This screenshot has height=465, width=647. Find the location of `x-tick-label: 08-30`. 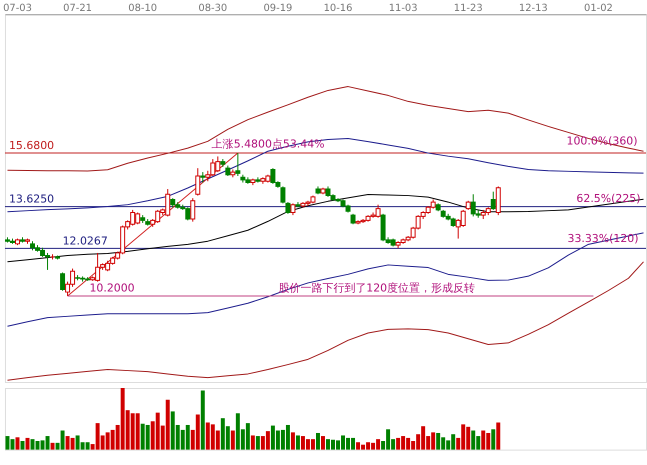

x-tick-label: 08-30 is located at coordinates (213, 8).